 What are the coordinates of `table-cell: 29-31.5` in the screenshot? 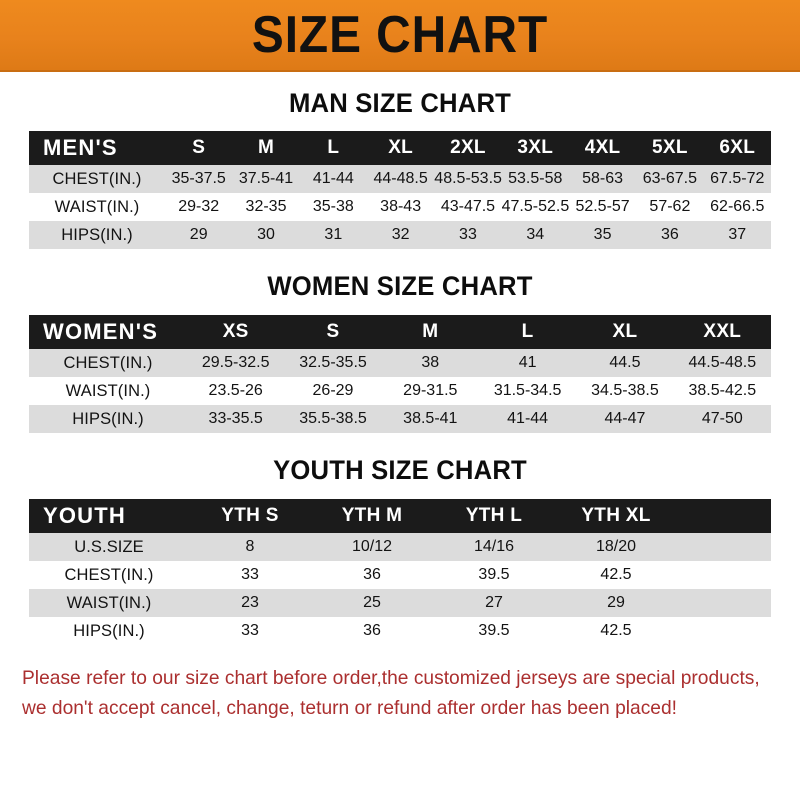 It's located at (430, 391).